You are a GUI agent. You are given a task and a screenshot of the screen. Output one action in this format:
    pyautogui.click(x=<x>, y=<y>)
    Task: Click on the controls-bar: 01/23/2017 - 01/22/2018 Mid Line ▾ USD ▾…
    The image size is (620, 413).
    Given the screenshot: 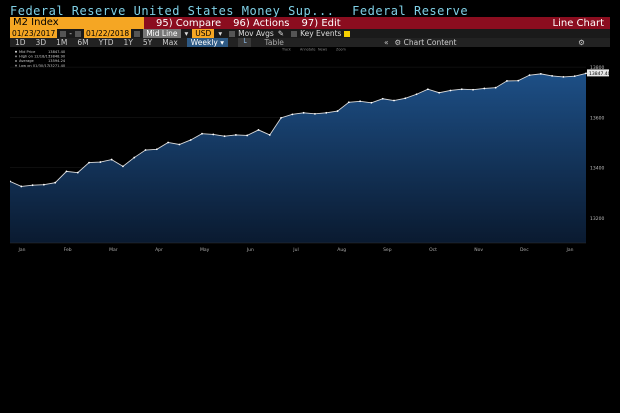 What is the action you would take?
    pyautogui.click(x=310, y=33)
    